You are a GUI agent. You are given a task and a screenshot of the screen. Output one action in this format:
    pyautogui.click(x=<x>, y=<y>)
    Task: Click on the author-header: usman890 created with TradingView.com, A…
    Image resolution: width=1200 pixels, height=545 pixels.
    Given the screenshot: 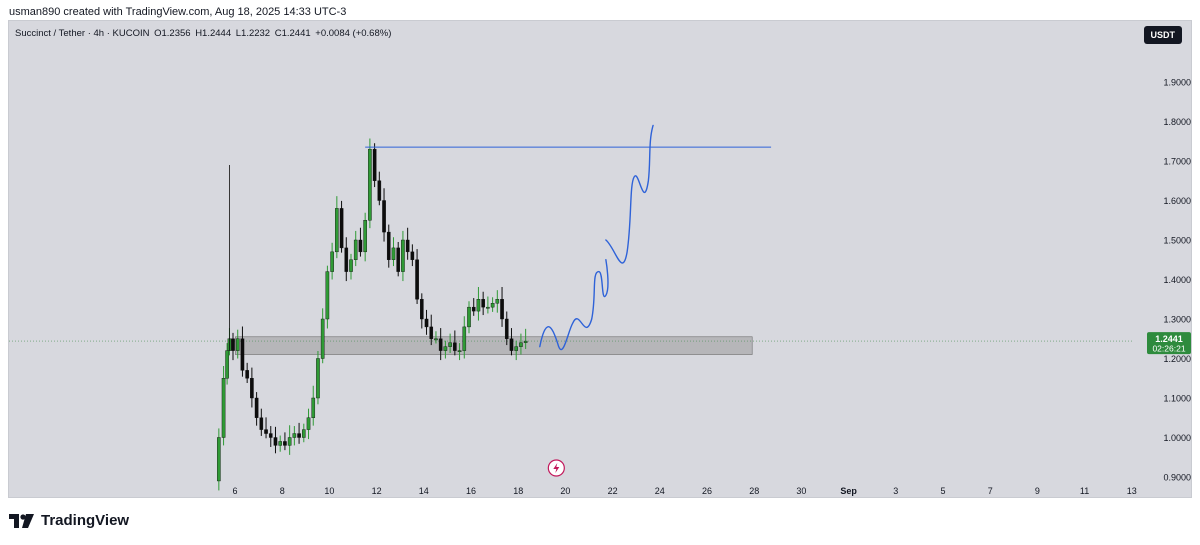 What is the action you would take?
    pyautogui.click(x=178, y=12)
    